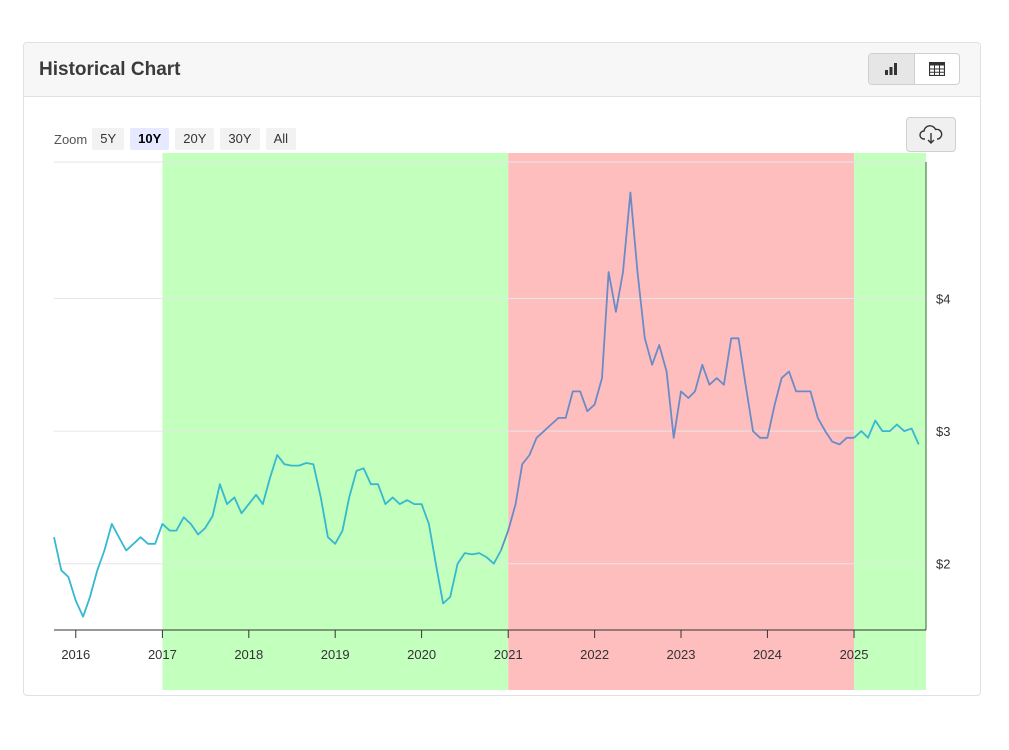  I want to click on zoom-controls: Zoom 5Y 10Y 20Y 30Y All, so click(178, 139).